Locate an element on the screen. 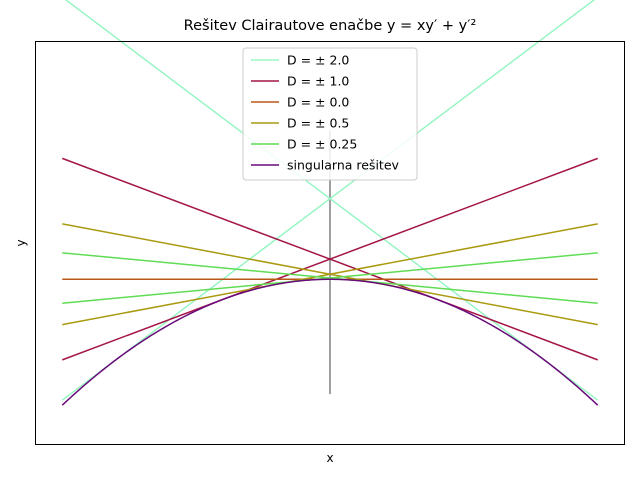 The width and height of the screenshot is (640, 480). legend-label-4: D = ± 0.25 is located at coordinates (322, 144).